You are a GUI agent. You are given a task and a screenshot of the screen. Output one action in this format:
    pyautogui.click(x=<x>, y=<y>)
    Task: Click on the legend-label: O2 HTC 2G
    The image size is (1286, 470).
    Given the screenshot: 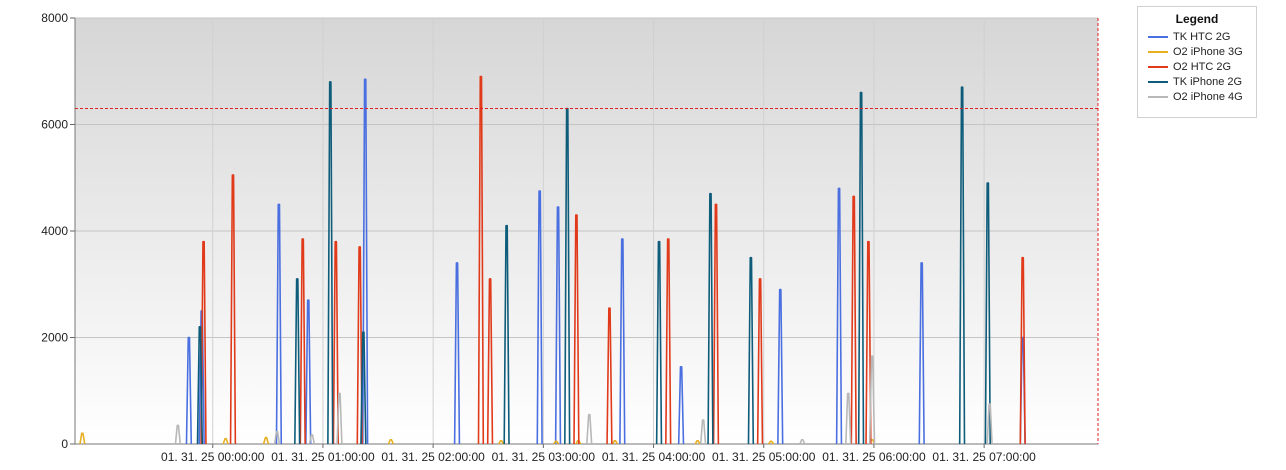 What is the action you would take?
    pyautogui.click(x=1202, y=66)
    